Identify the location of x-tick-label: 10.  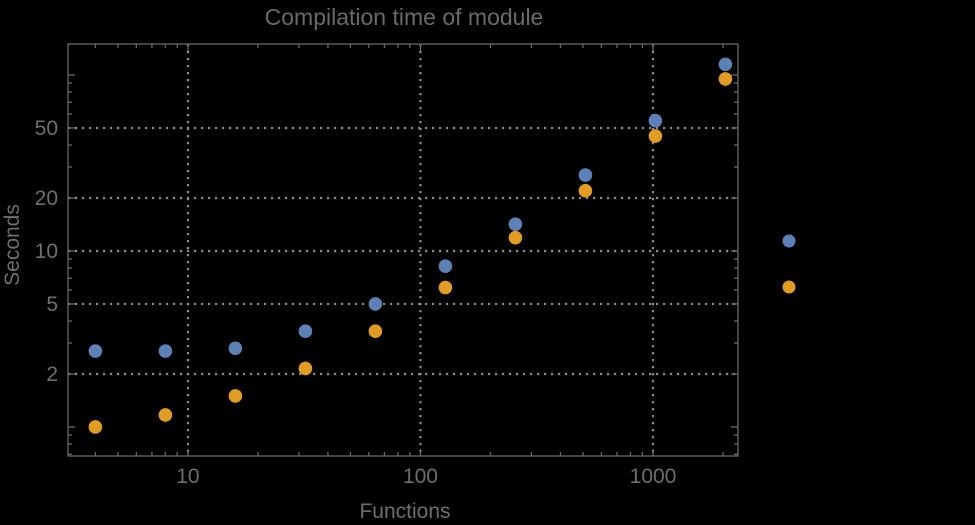
(187, 476).